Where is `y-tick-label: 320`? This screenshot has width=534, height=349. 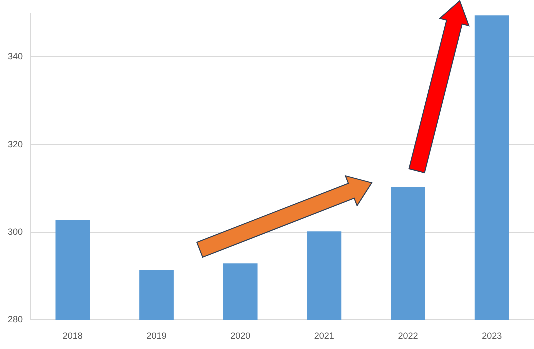
y-tick-label: 320 is located at coordinates (16, 144).